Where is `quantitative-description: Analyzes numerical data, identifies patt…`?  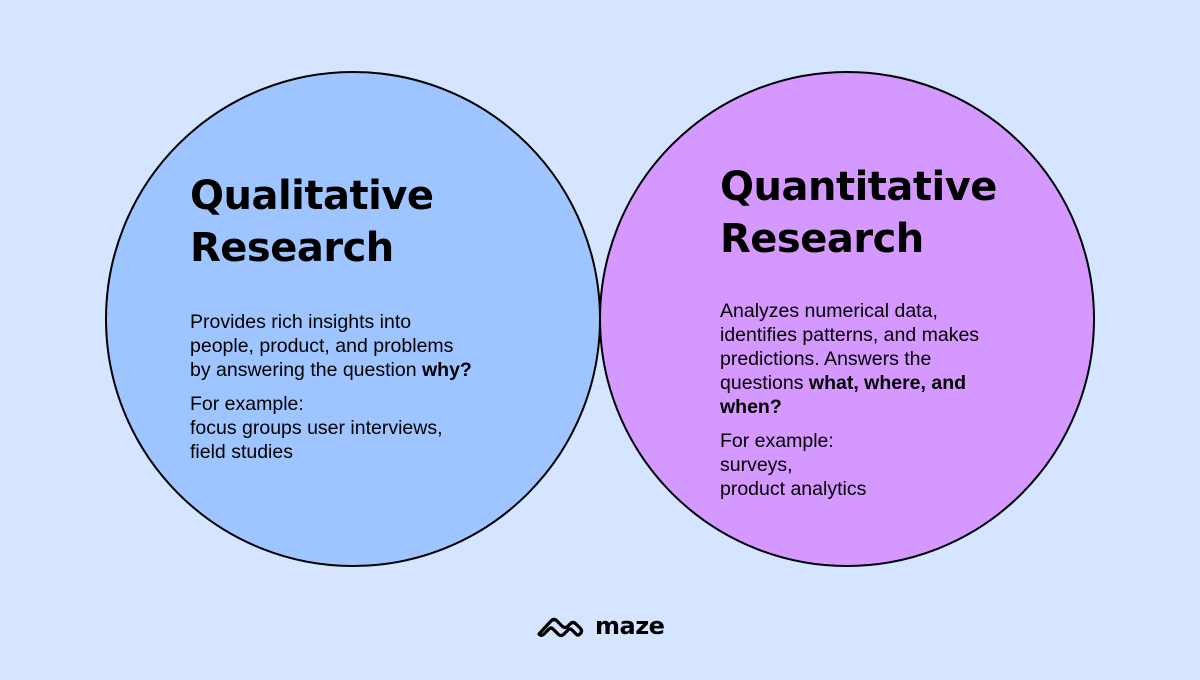
quantitative-description: Analyzes numerical data, identifies patt… is located at coordinates (870, 400).